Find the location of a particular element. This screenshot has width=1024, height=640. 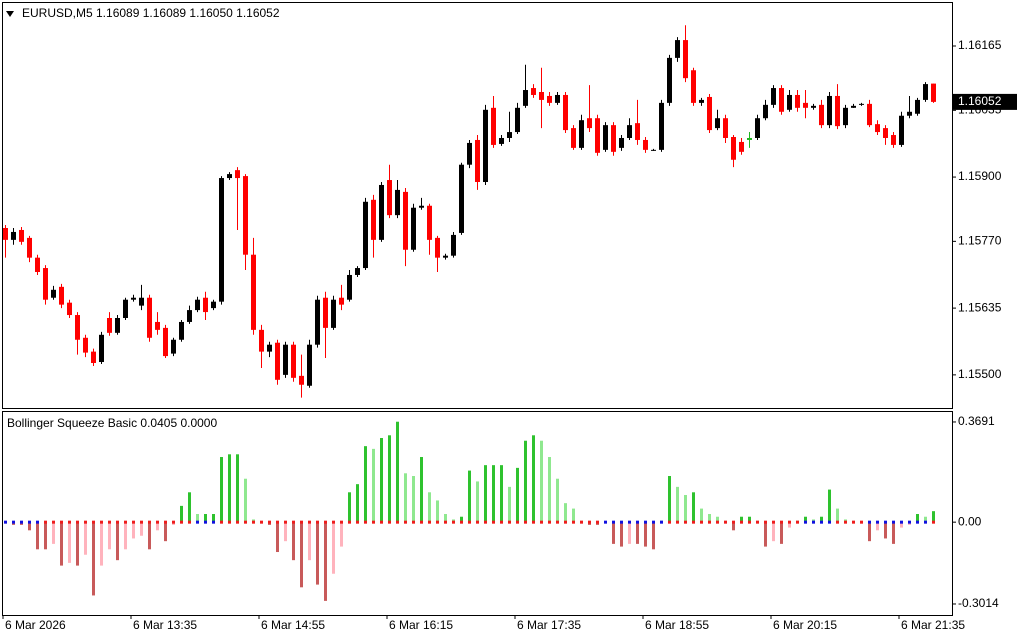

y-tick-label: 1.16165 is located at coordinates (980, 45).